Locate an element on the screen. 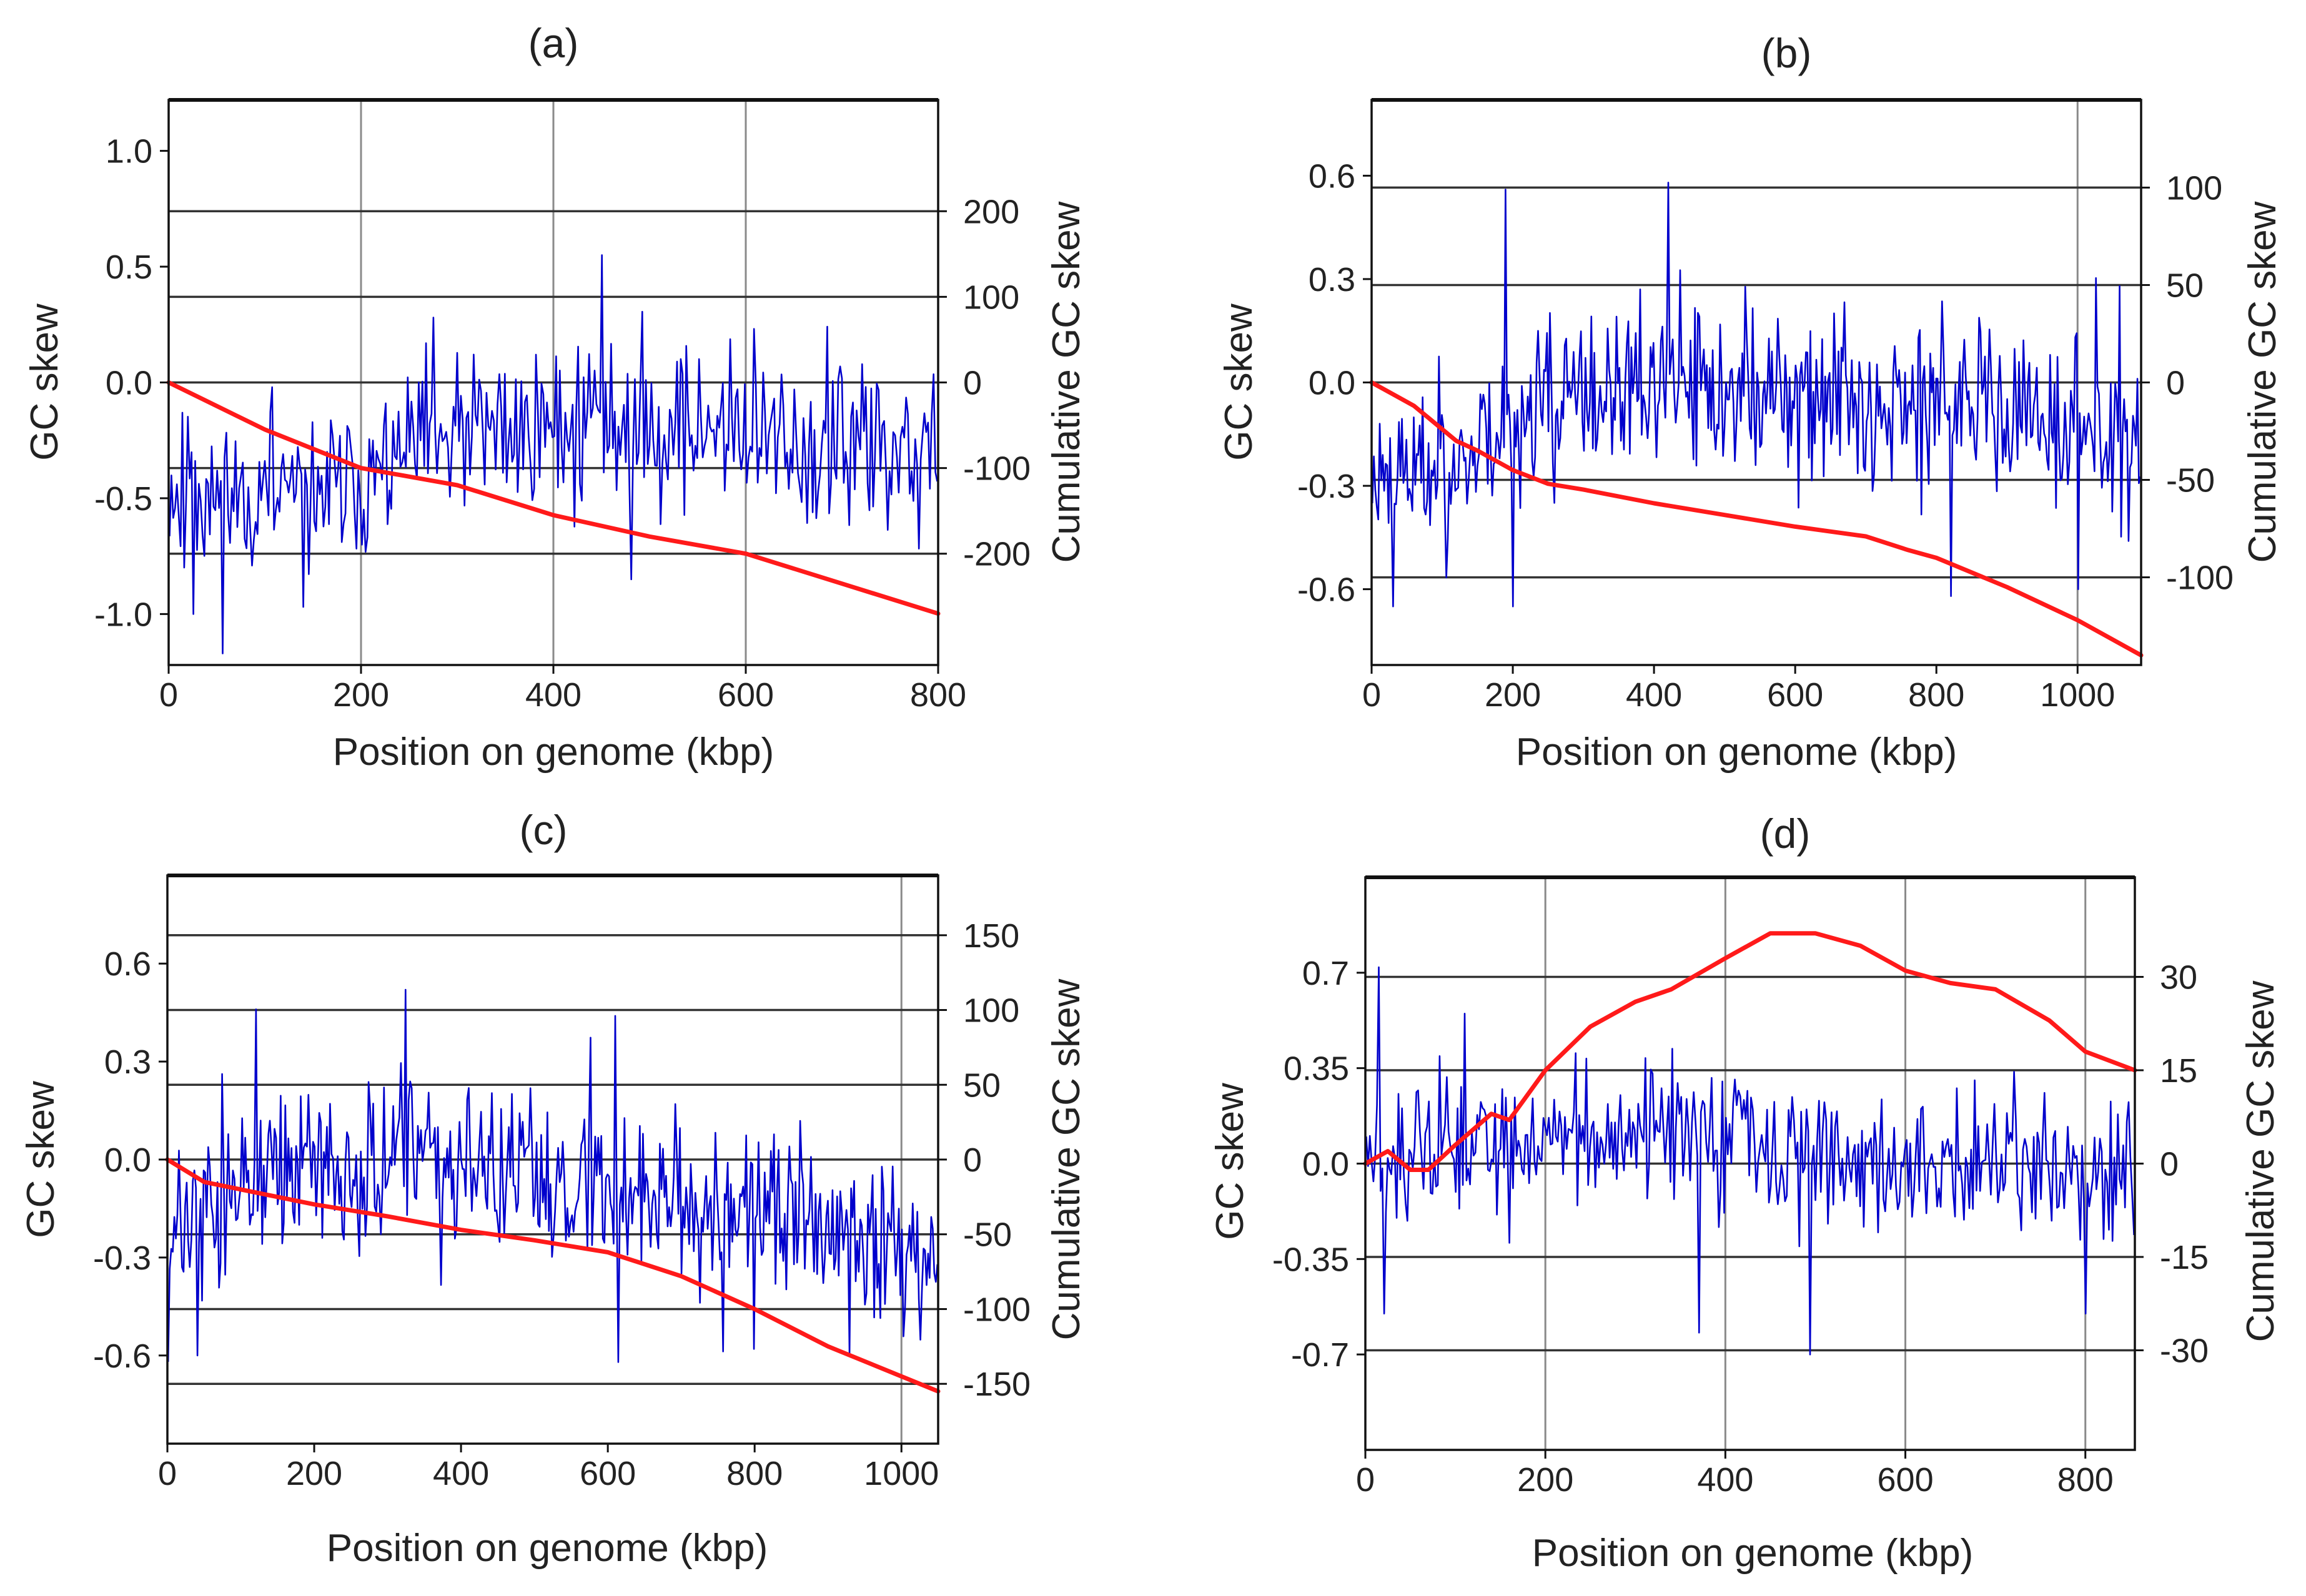  y-tick-label: -0.35 is located at coordinates (1310, 1259).